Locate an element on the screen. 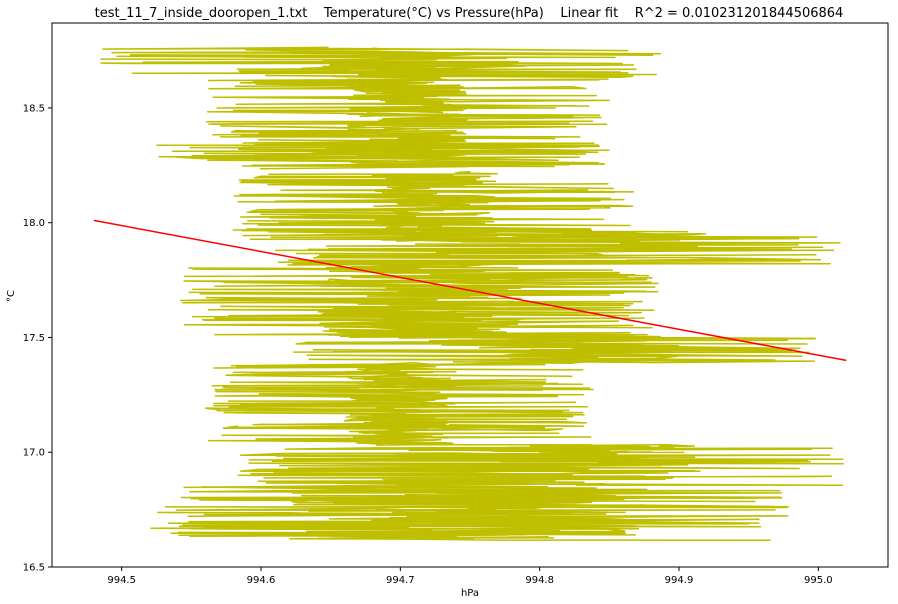 Image resolution: width=898 pixels, height=604 pixels. y-tick-label: 17.0 is located at coordinates (34, 453).